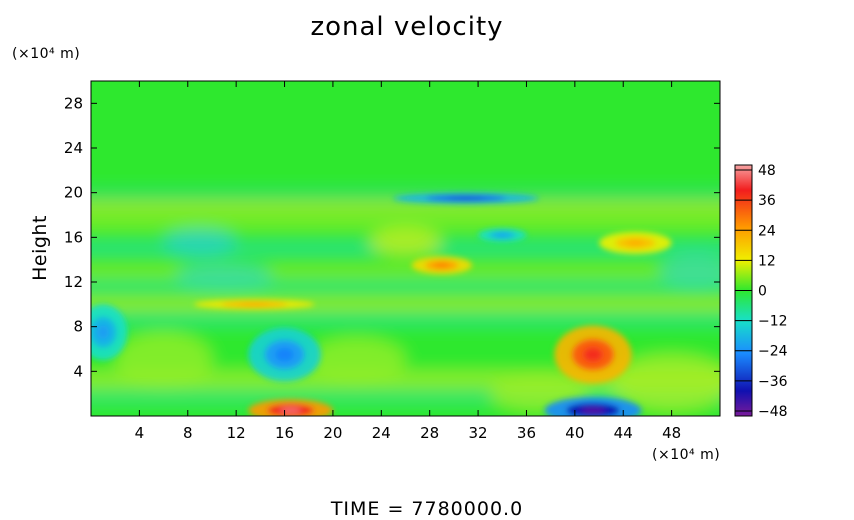  I want to click on colorbar-tick-label: −12, so click(773, 322).